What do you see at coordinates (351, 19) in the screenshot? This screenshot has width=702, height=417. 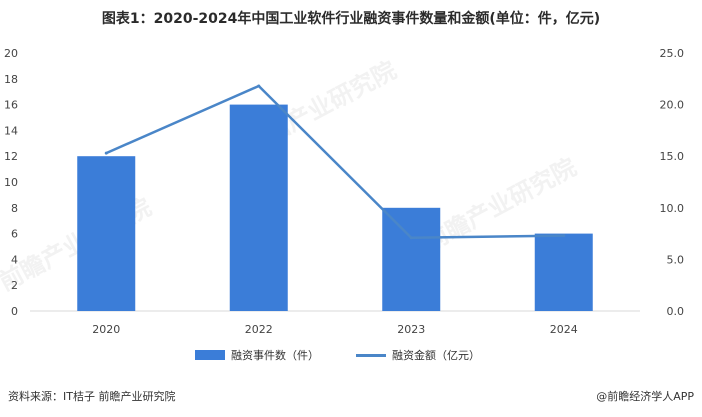 I see `chart-title: 图表1：2020-2024年中国工业软件行业融资事件数量和金额(单位：件，亿元)` at bounding box center [351, 19].